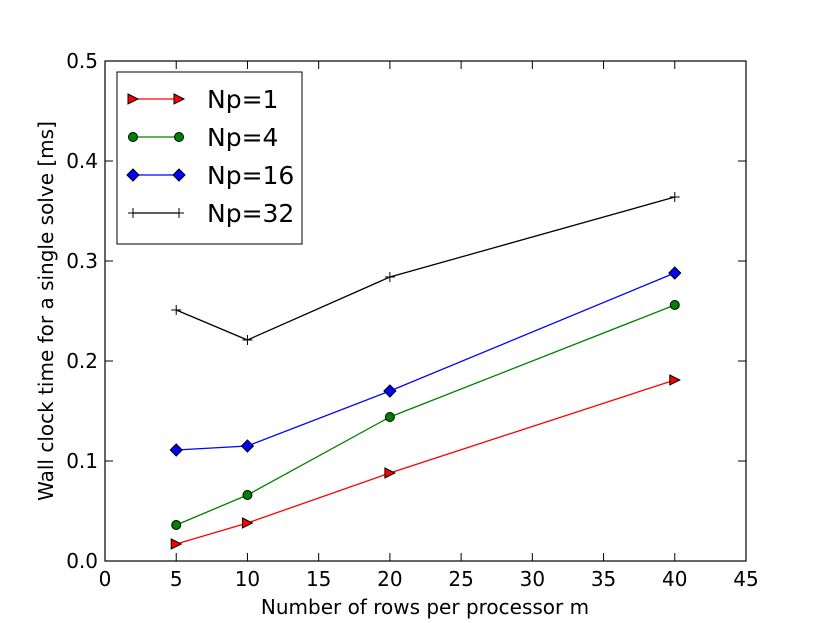 This screenshot has width=830, height=623. I want to click on x-tick-label: 40, so click(674, 579).